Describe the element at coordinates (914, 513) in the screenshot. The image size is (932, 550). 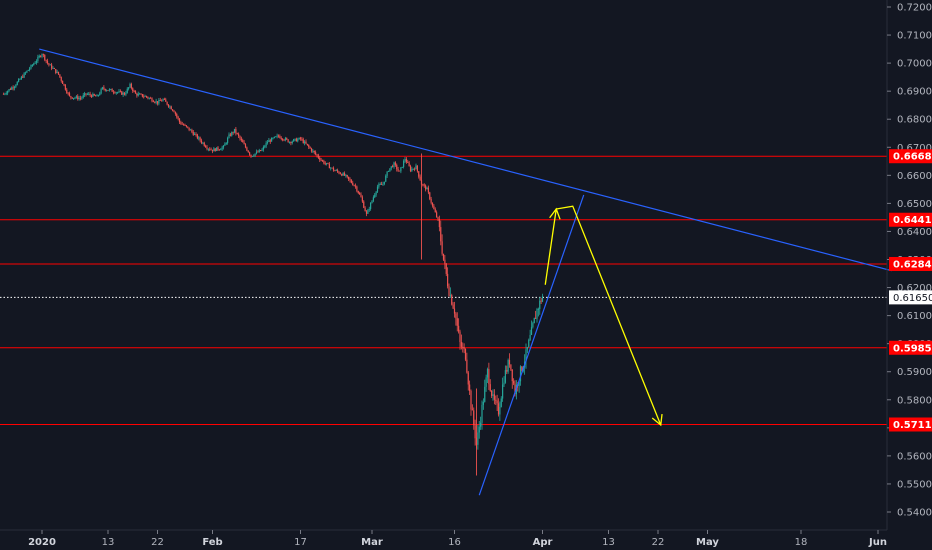
I see `price-tick-label: 0.54000` at that location.